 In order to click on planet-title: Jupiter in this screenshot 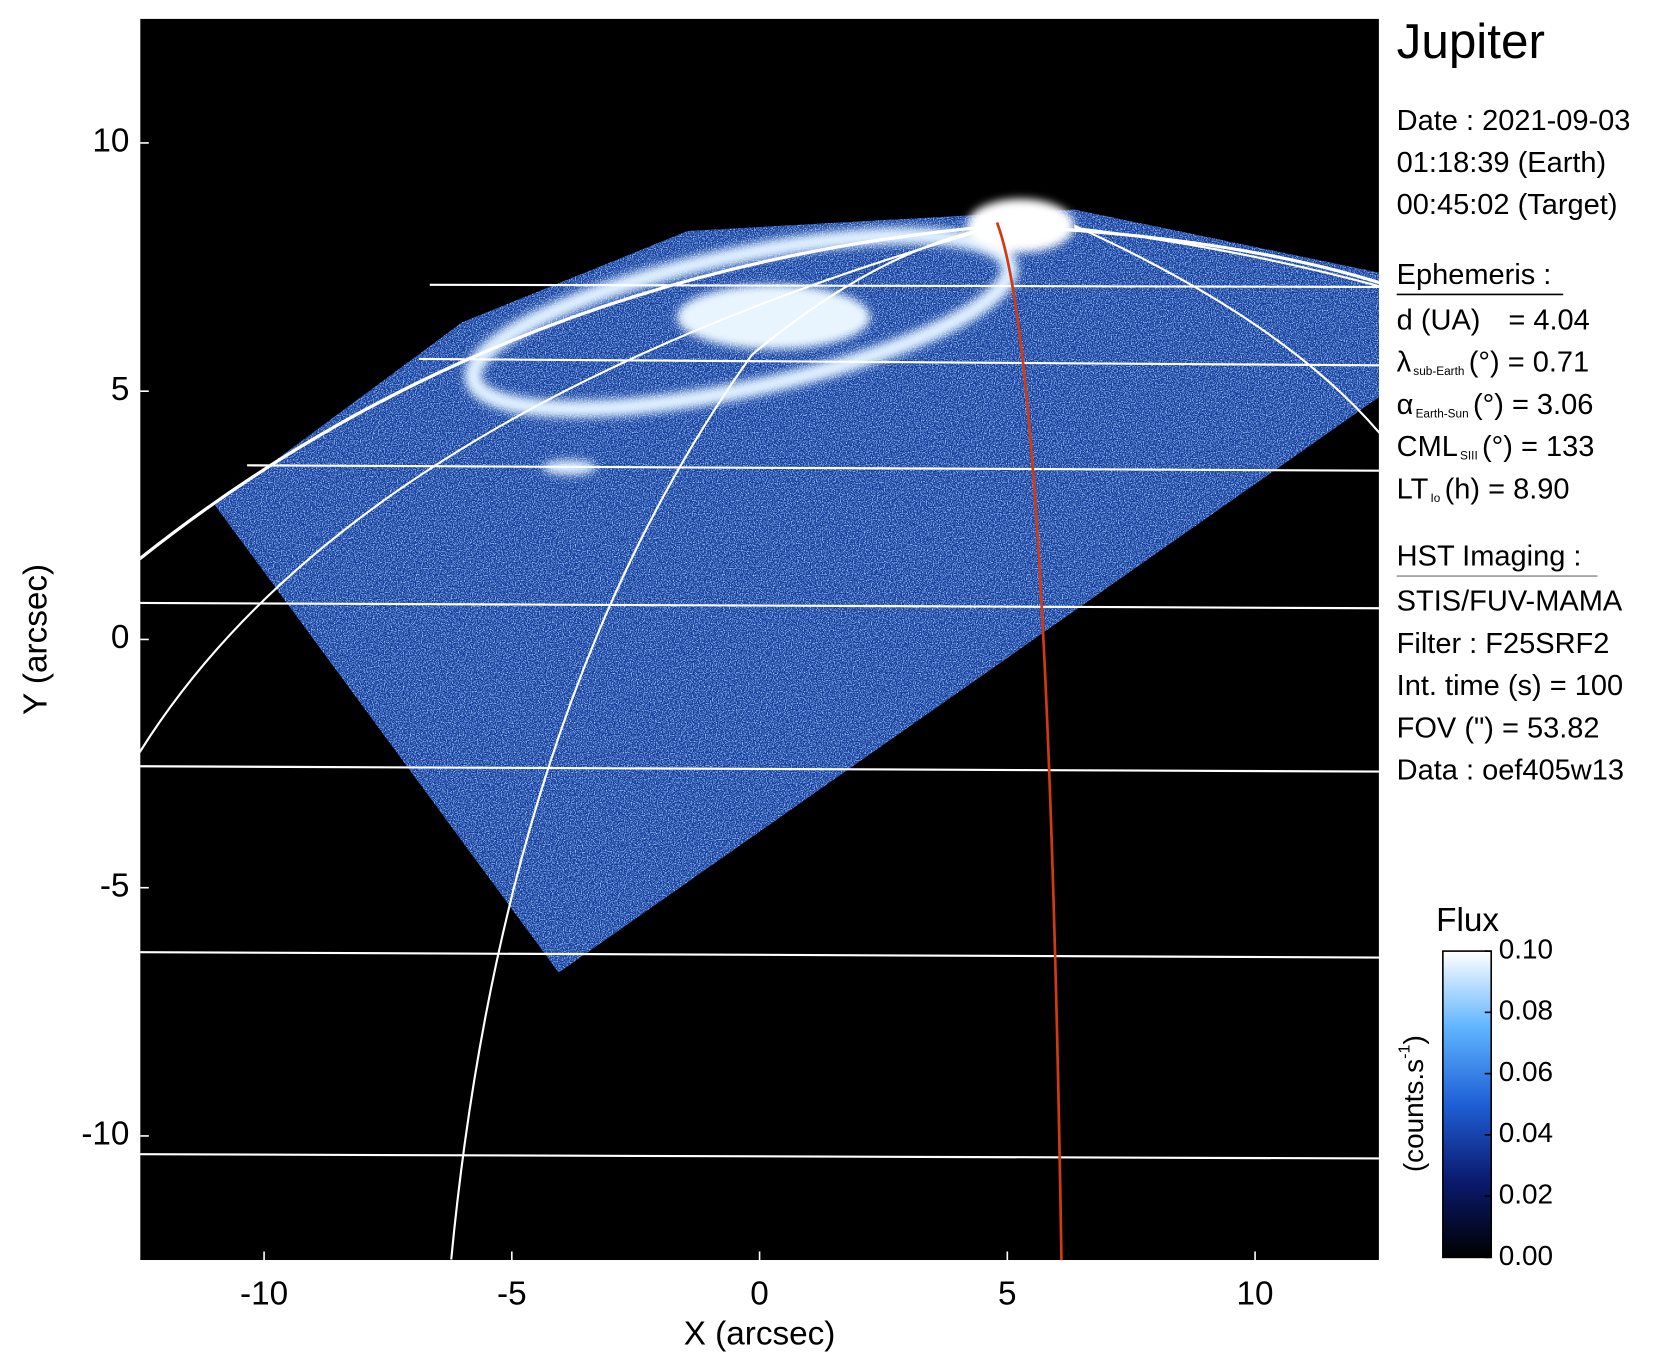, I will do `click(1471, 41)`.